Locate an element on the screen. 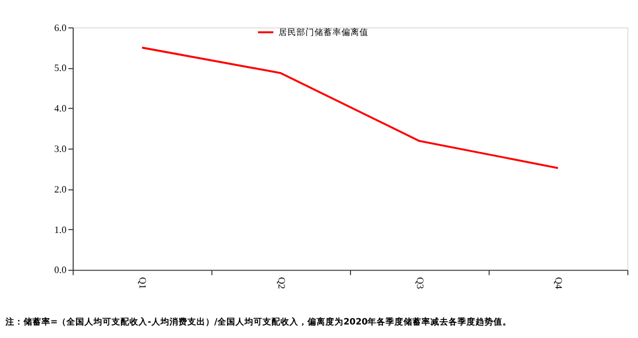  text: 注：储蓄率=（全国人均可支配收入-人均消费支出）/全国人均可支配收入，偏离度为2020年各季度储蓄率减去各季度趋势值。 is located at coordinates (258, 322).